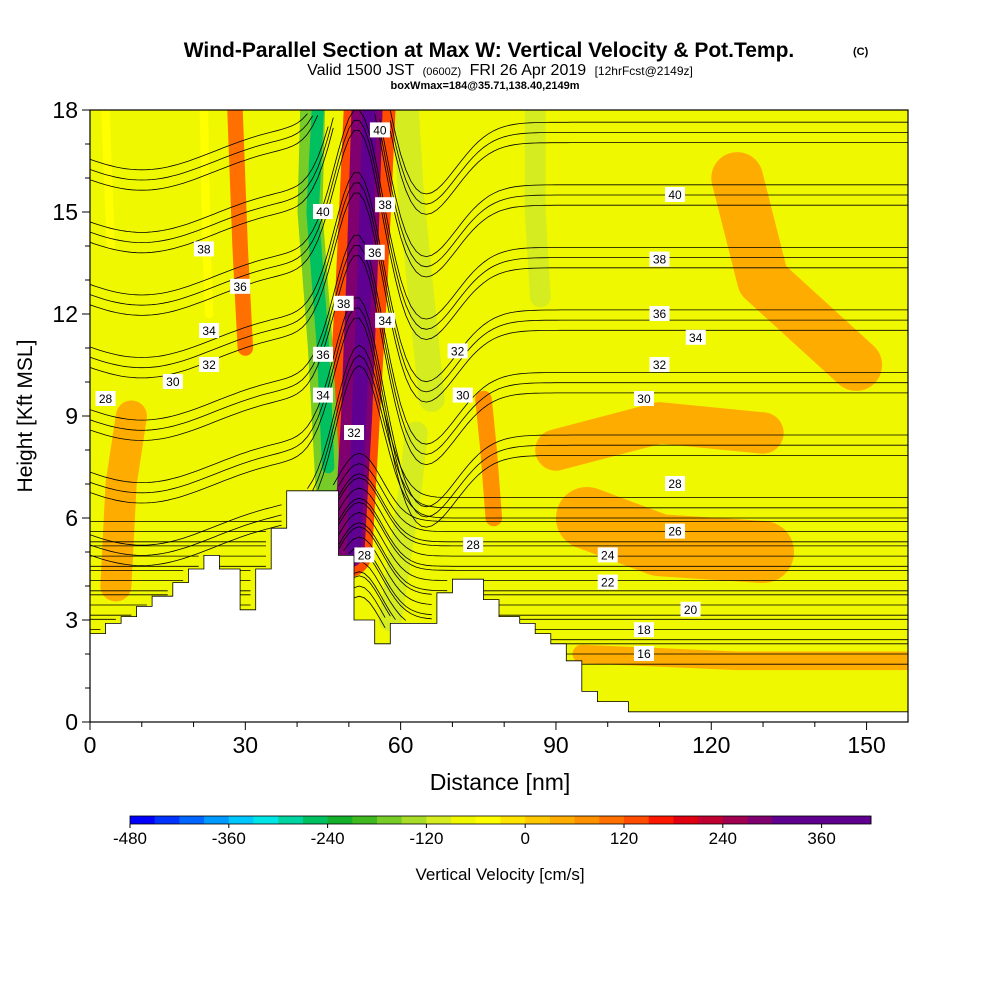  Describe the element at coordinates (675, 531) in the screenshot. I see `contour-label: 26` at that location.